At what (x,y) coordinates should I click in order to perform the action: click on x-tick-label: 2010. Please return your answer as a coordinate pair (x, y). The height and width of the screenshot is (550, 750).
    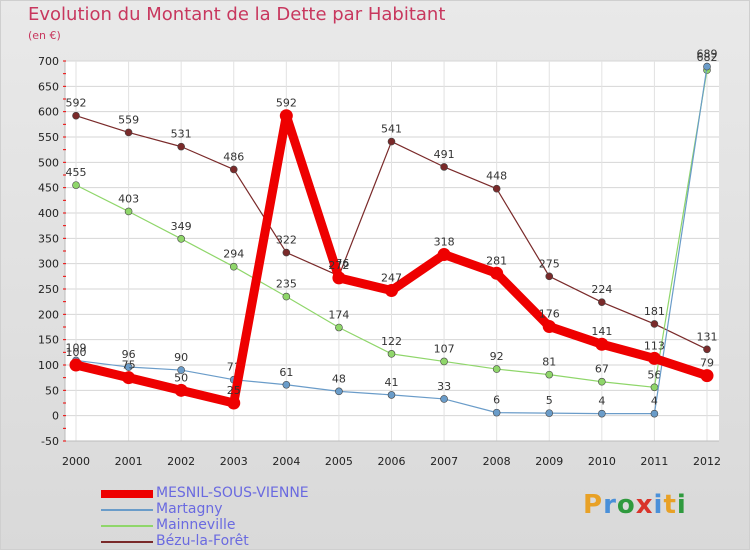
    Looking at the image, I should click on (602, 461).